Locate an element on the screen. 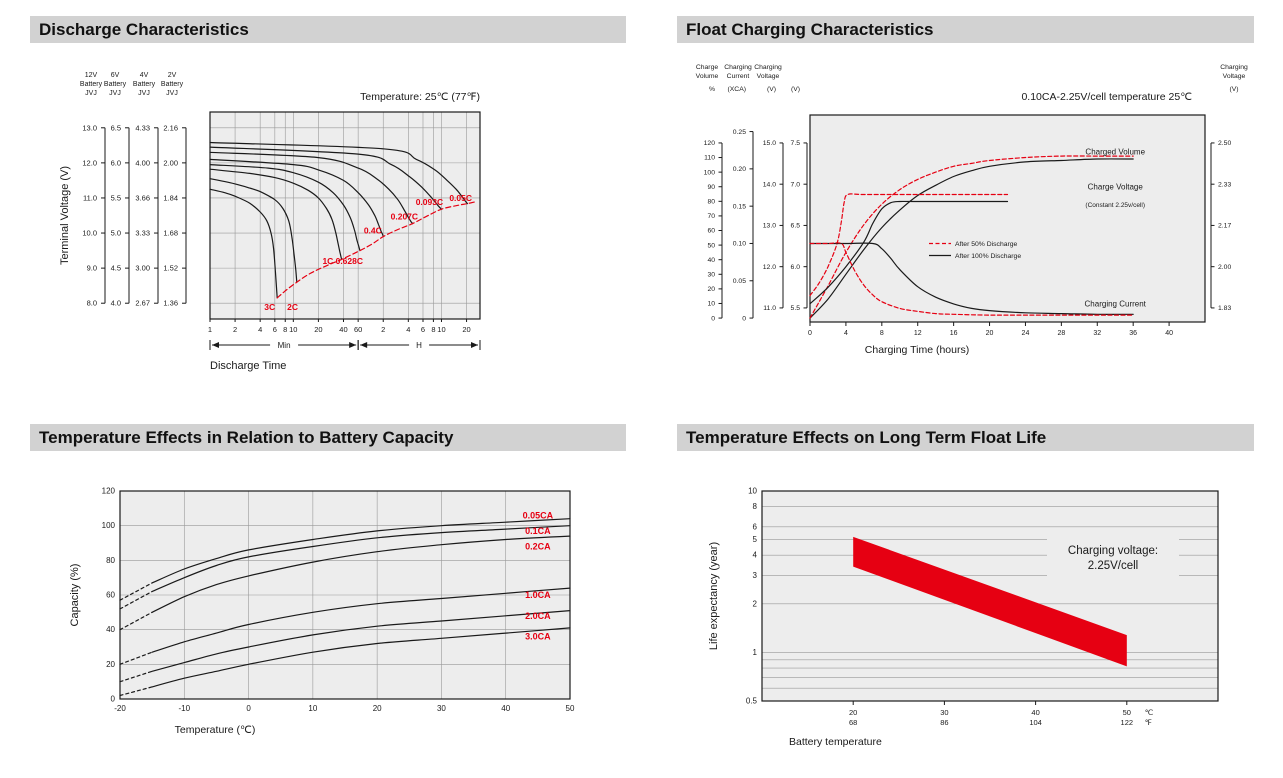  y-axis-title: Terminal Voltage (V) is located at coordinates (65, 215).